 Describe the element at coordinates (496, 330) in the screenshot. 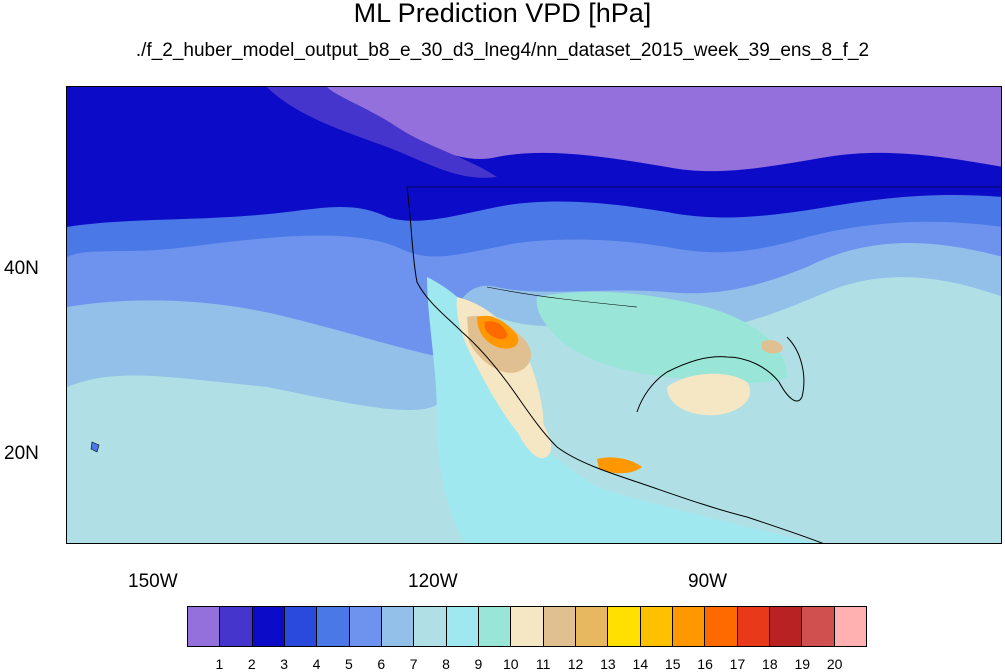

I see `sw-hotspot-core` at that location.